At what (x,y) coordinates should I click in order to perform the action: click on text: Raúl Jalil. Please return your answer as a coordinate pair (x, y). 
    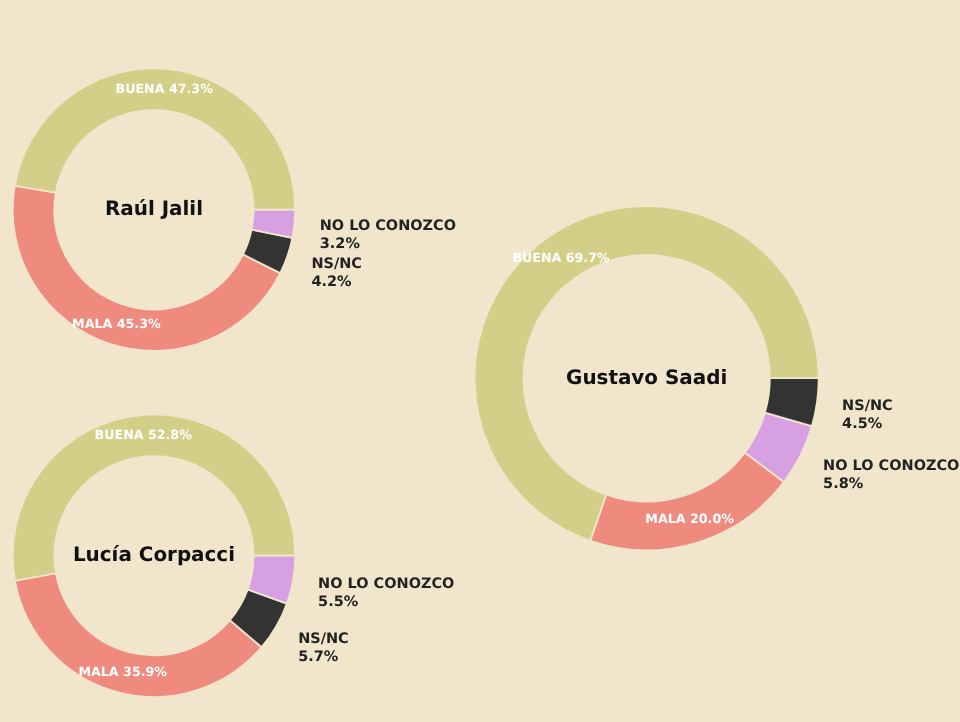
    Looking at the image, I should click on (153, 210).